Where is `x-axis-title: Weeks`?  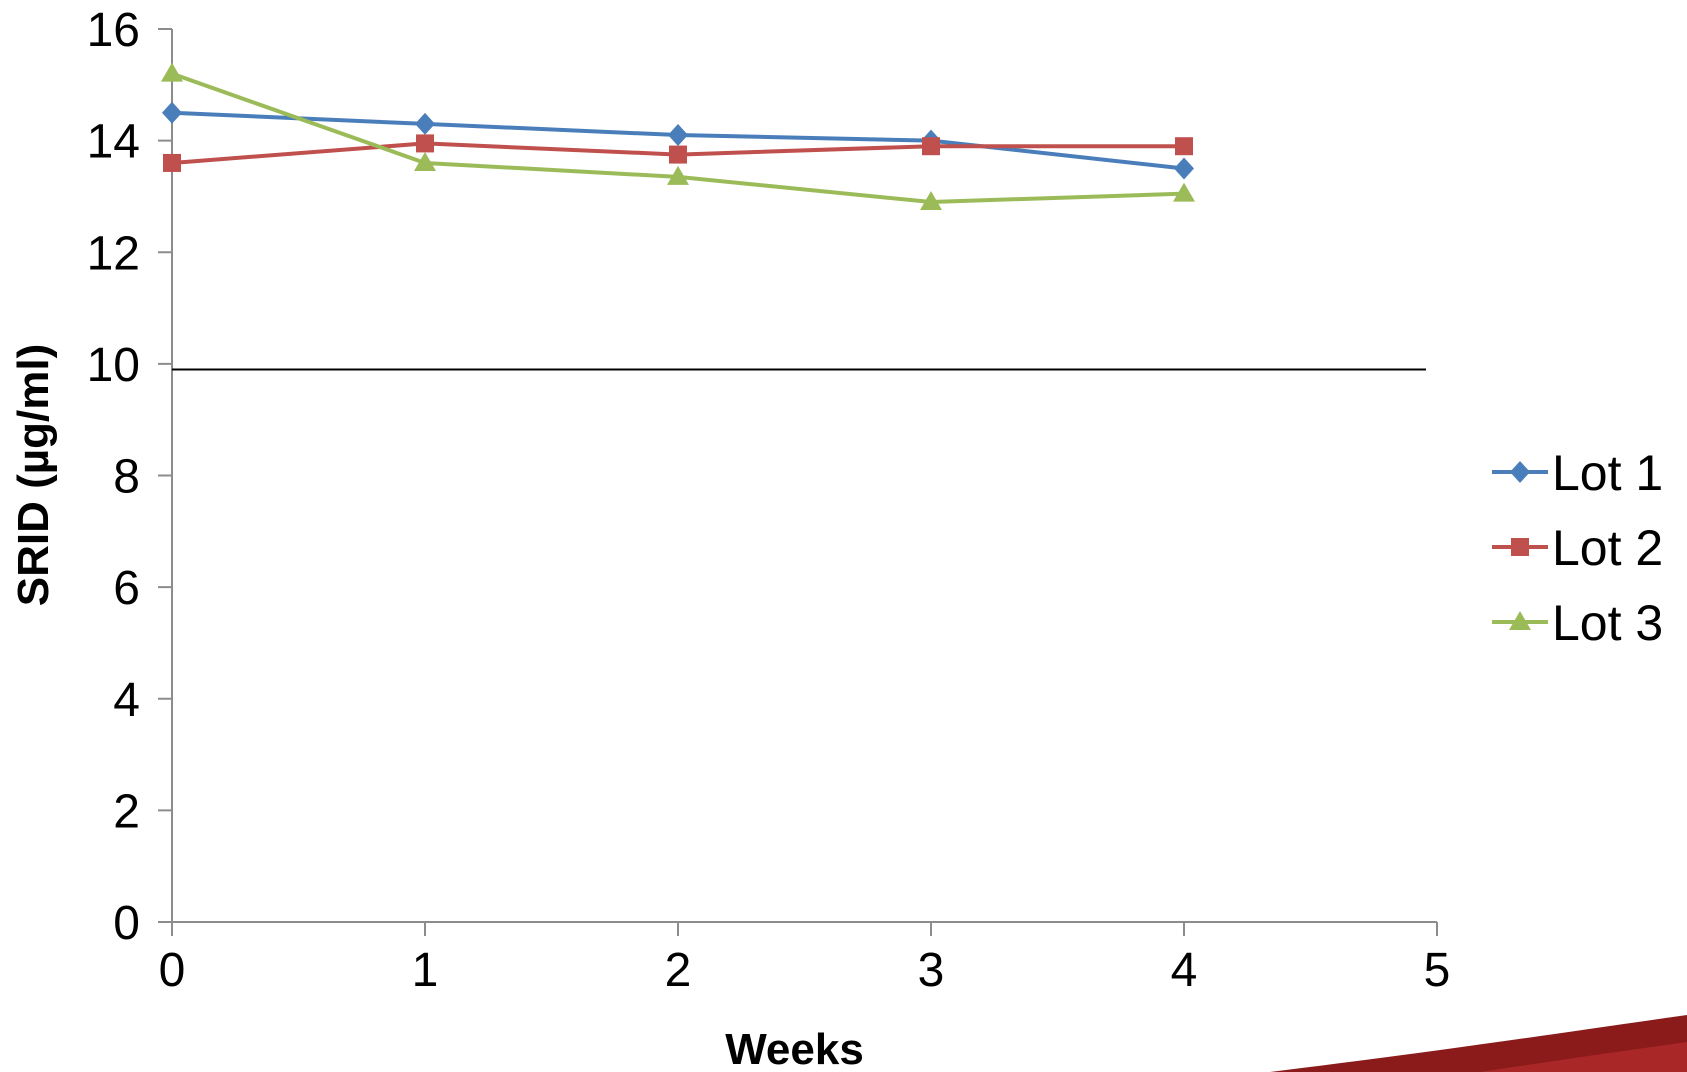 x-axis-title: Weeks is located at coordinates (794, 1048).